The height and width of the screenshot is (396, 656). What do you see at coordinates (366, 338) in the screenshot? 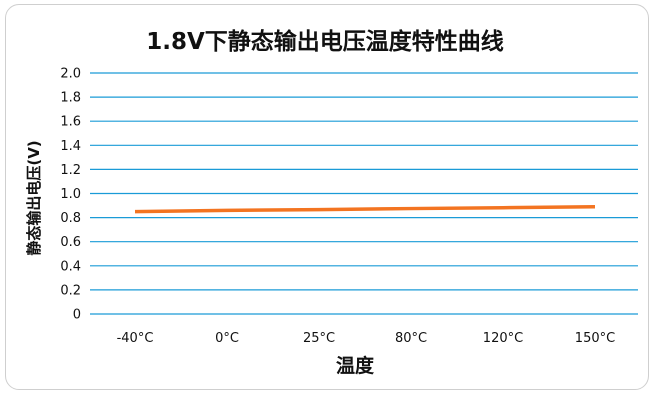
I see `x-axis-ticks: -40°C 0°C 25°C 80°C 120°C 150°C` at bounding box center [366, 338].